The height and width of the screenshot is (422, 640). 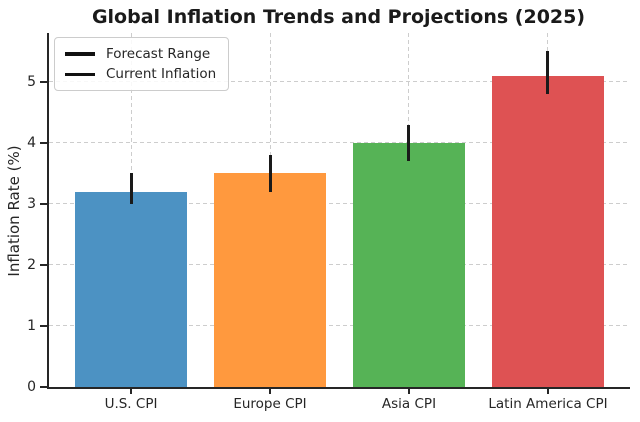 What do you see at coordinates (408, 391) in the screenshot?
I see `x-tick-asia-cpi` at bounding box center [408, 391].